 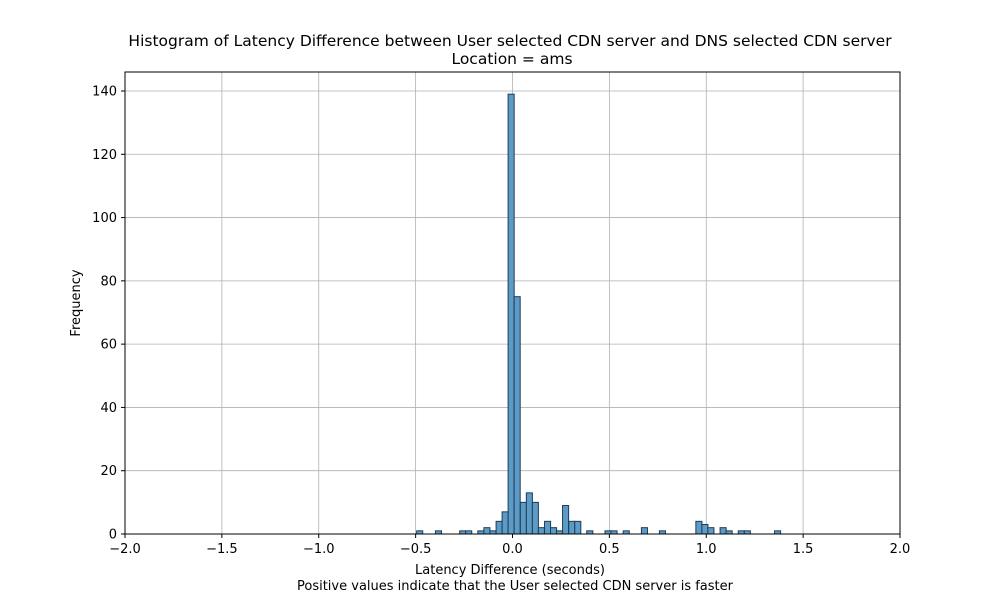 What do you see at coordinates (510, 570) in the screenshot?
I see `x-axis-label: Latency Difference (seconds)` at bounding box center [510, 570].